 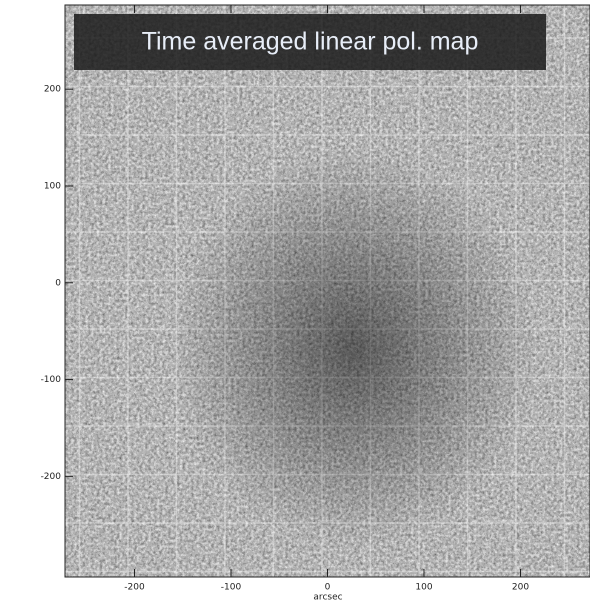 I want to click on x-tick-label: -200, so click(x=134, y=588).